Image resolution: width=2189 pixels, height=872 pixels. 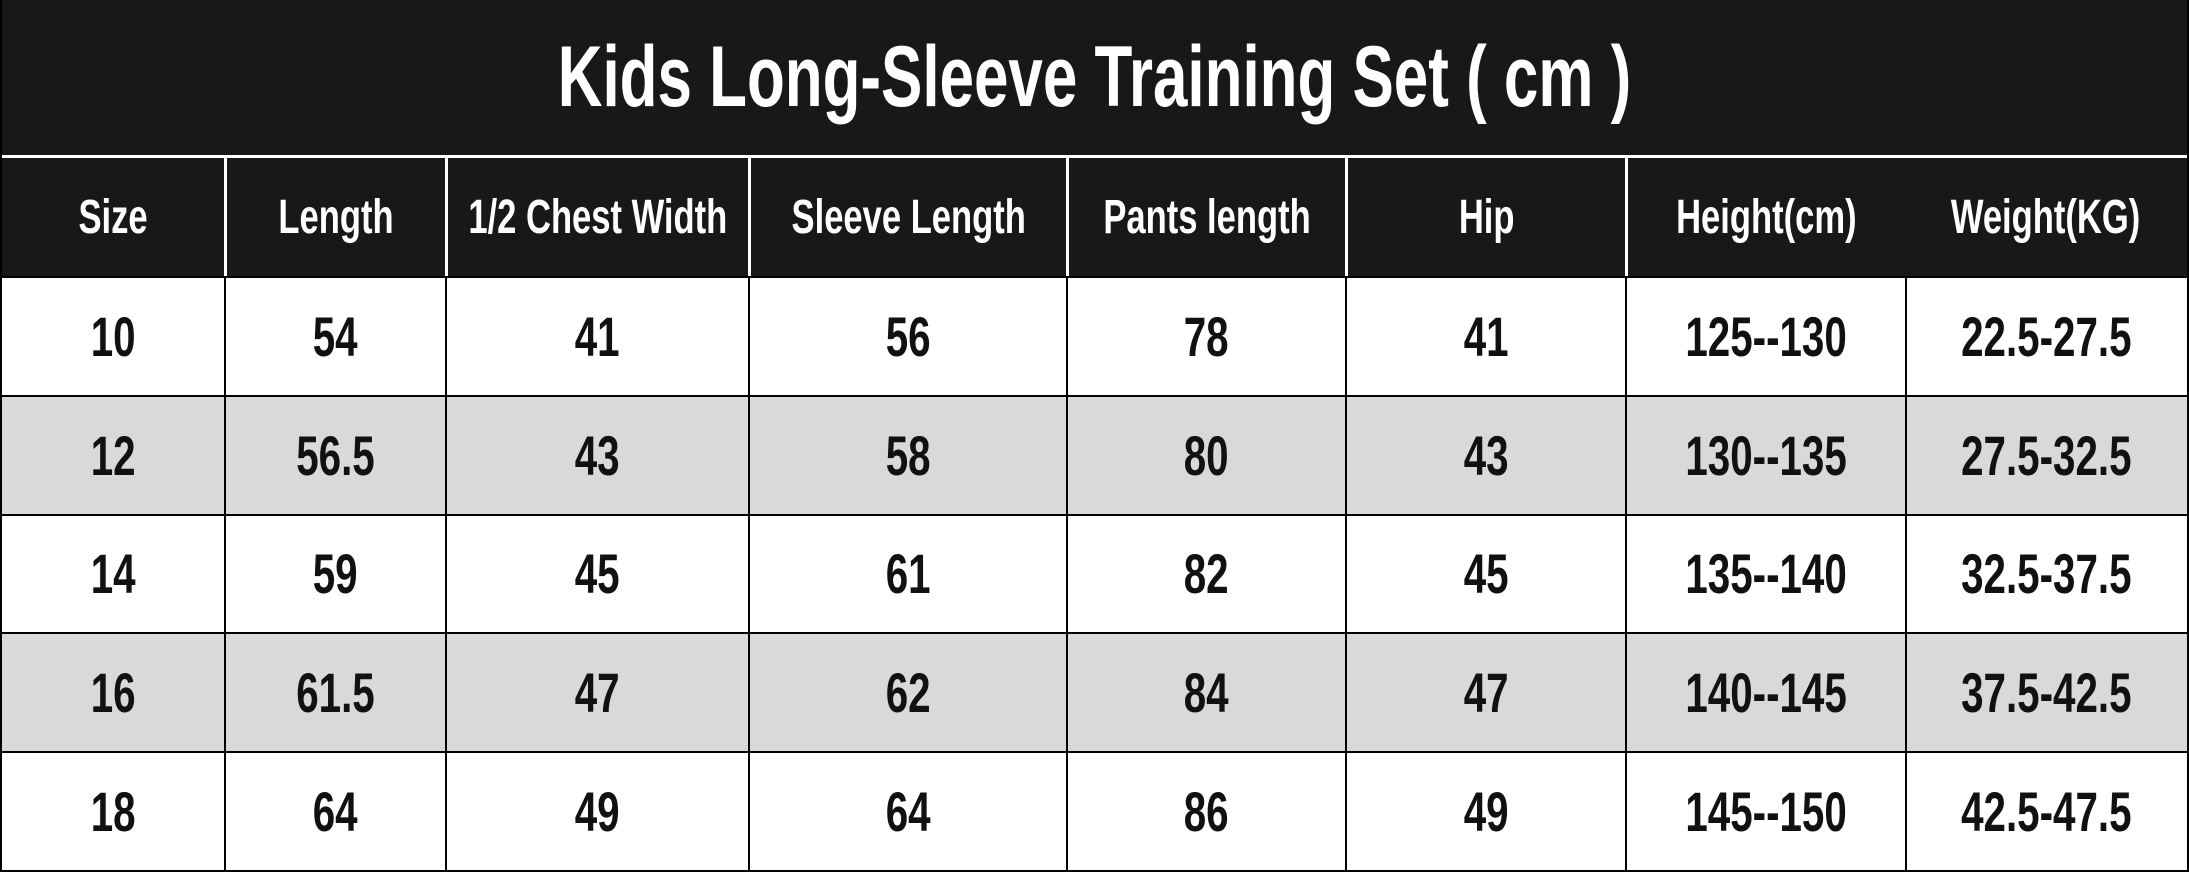 I want to click on column-header-size: Size, so click(x=113, y=217).